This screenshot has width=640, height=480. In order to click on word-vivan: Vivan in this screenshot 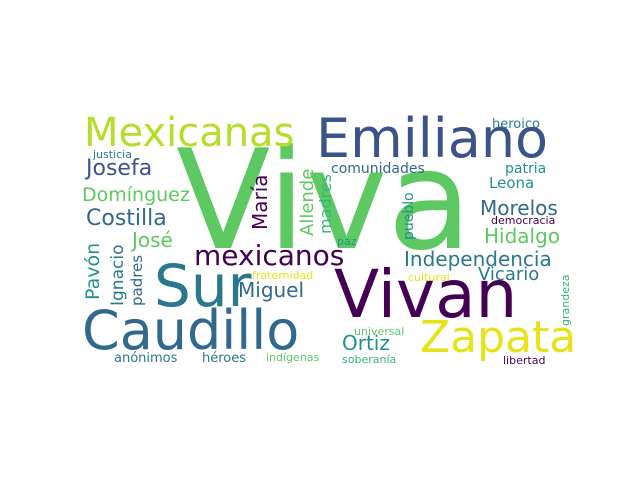, I will do `click(426, 294)`.